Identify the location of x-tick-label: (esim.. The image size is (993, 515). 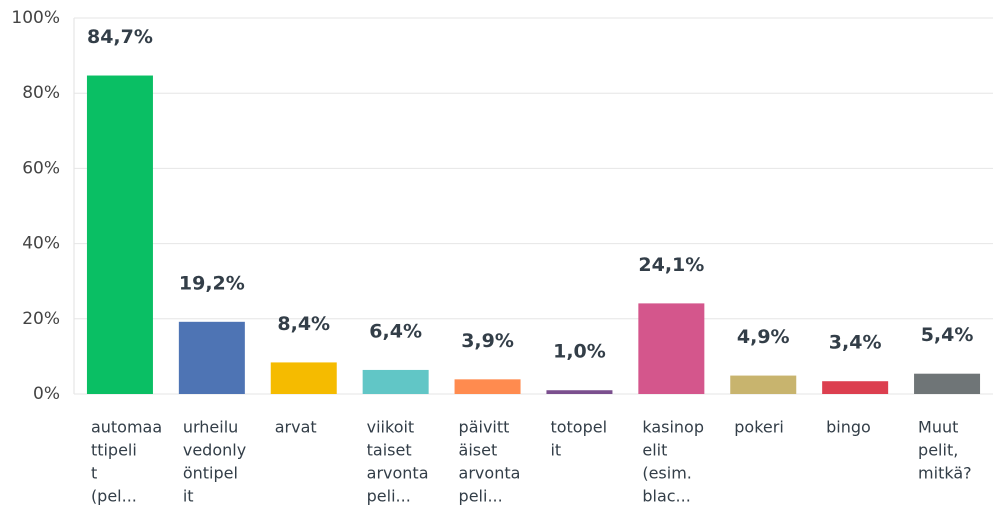
(667, 473).